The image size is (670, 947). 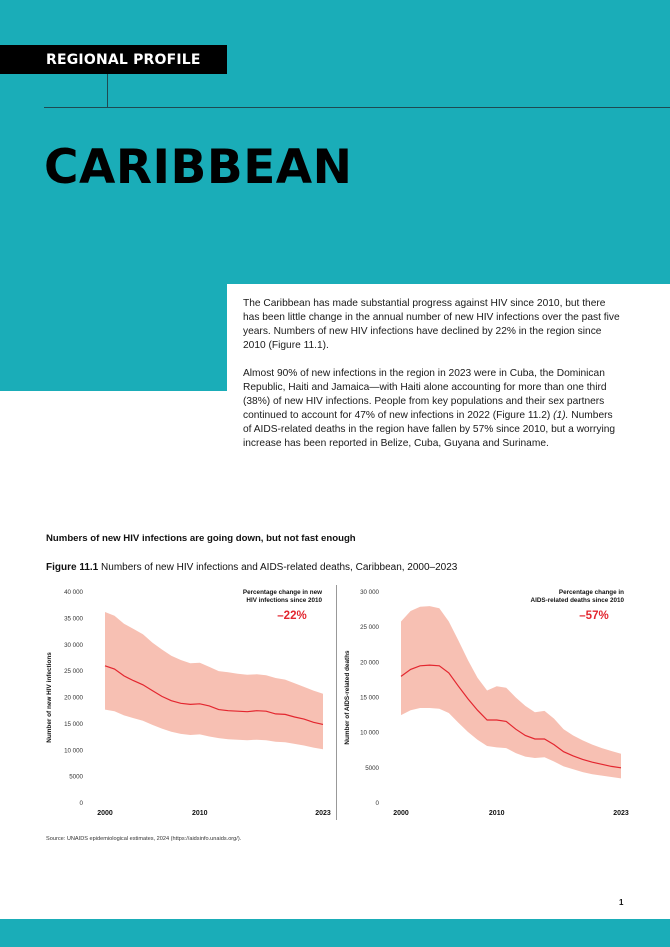 What do you see at coordinates (591, 592) in the screenshot?
I see `annotation-label: Percentage change in` at bounding box center [591, 592].